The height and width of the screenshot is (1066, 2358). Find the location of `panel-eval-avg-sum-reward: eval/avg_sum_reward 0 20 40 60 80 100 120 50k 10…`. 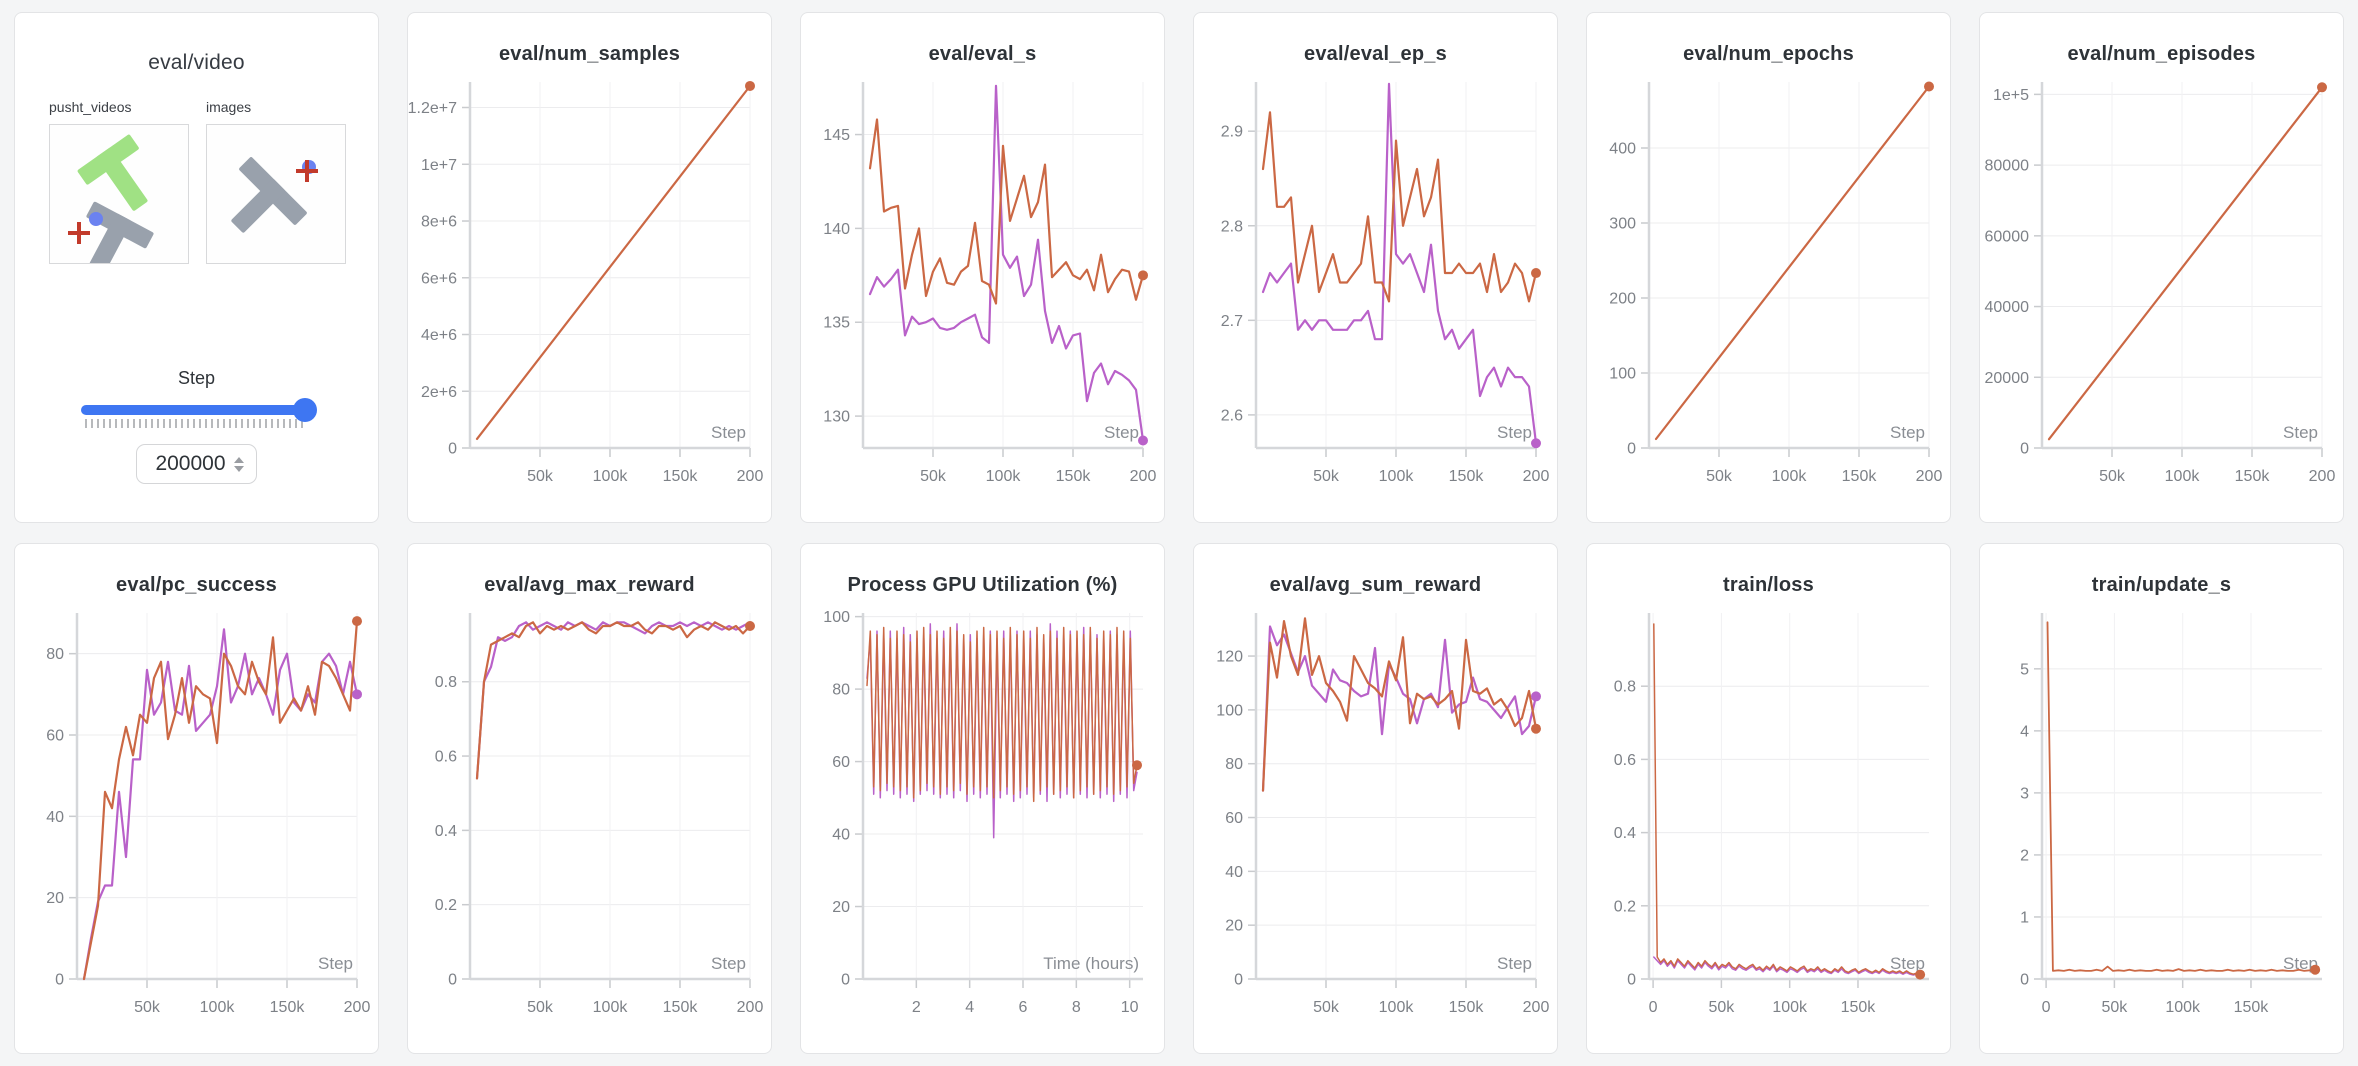

panel-eval-avg-sum-reward: eval/avg_sum_reward 0 20 40 60 80 100 120 50k 10… is located at coordinates (1375, 798).